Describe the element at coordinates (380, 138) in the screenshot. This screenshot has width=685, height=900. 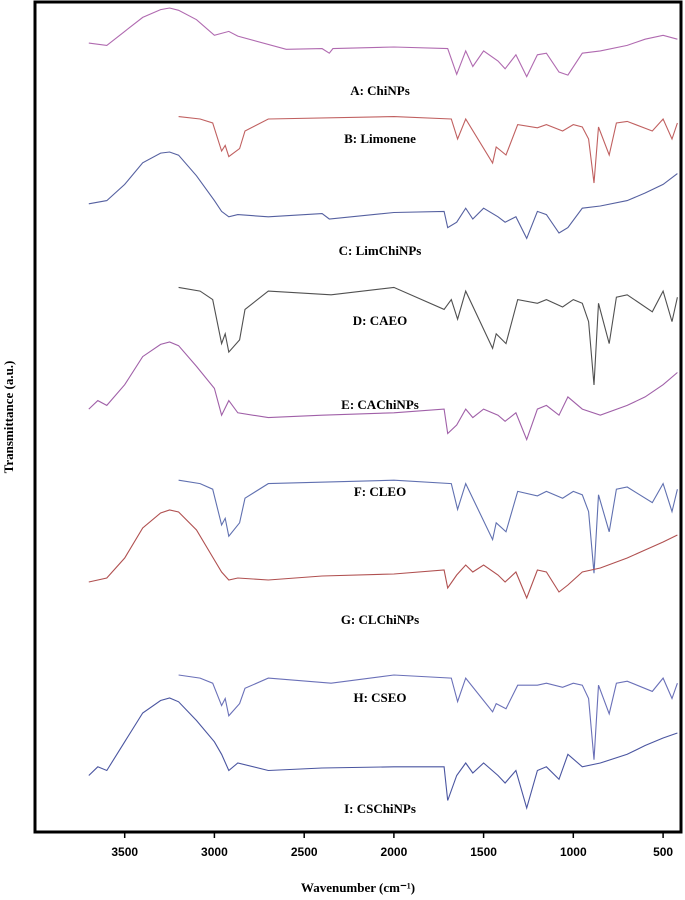
I see `spectrum-label-2: B: Limonene` at that location.